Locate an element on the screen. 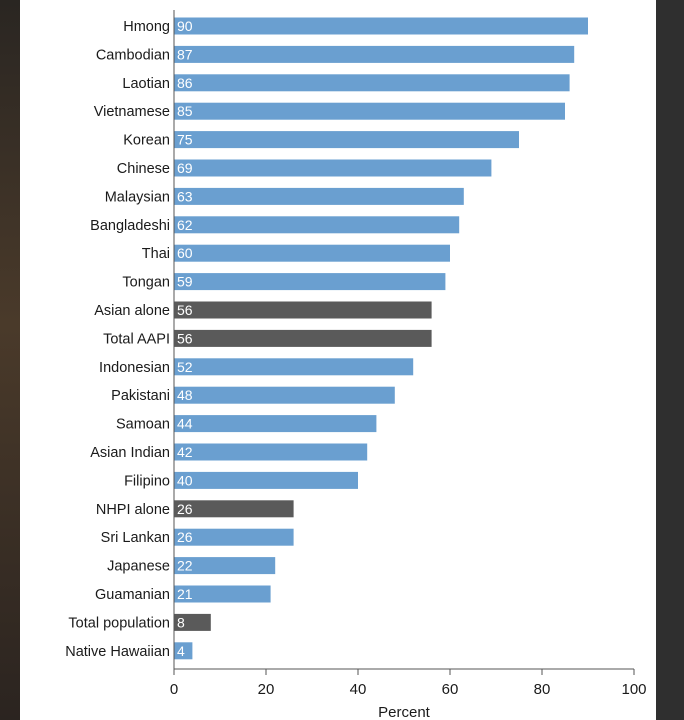 The image size is (684, 720). value-label-korean: 75 is located at coordinates (185, 140).